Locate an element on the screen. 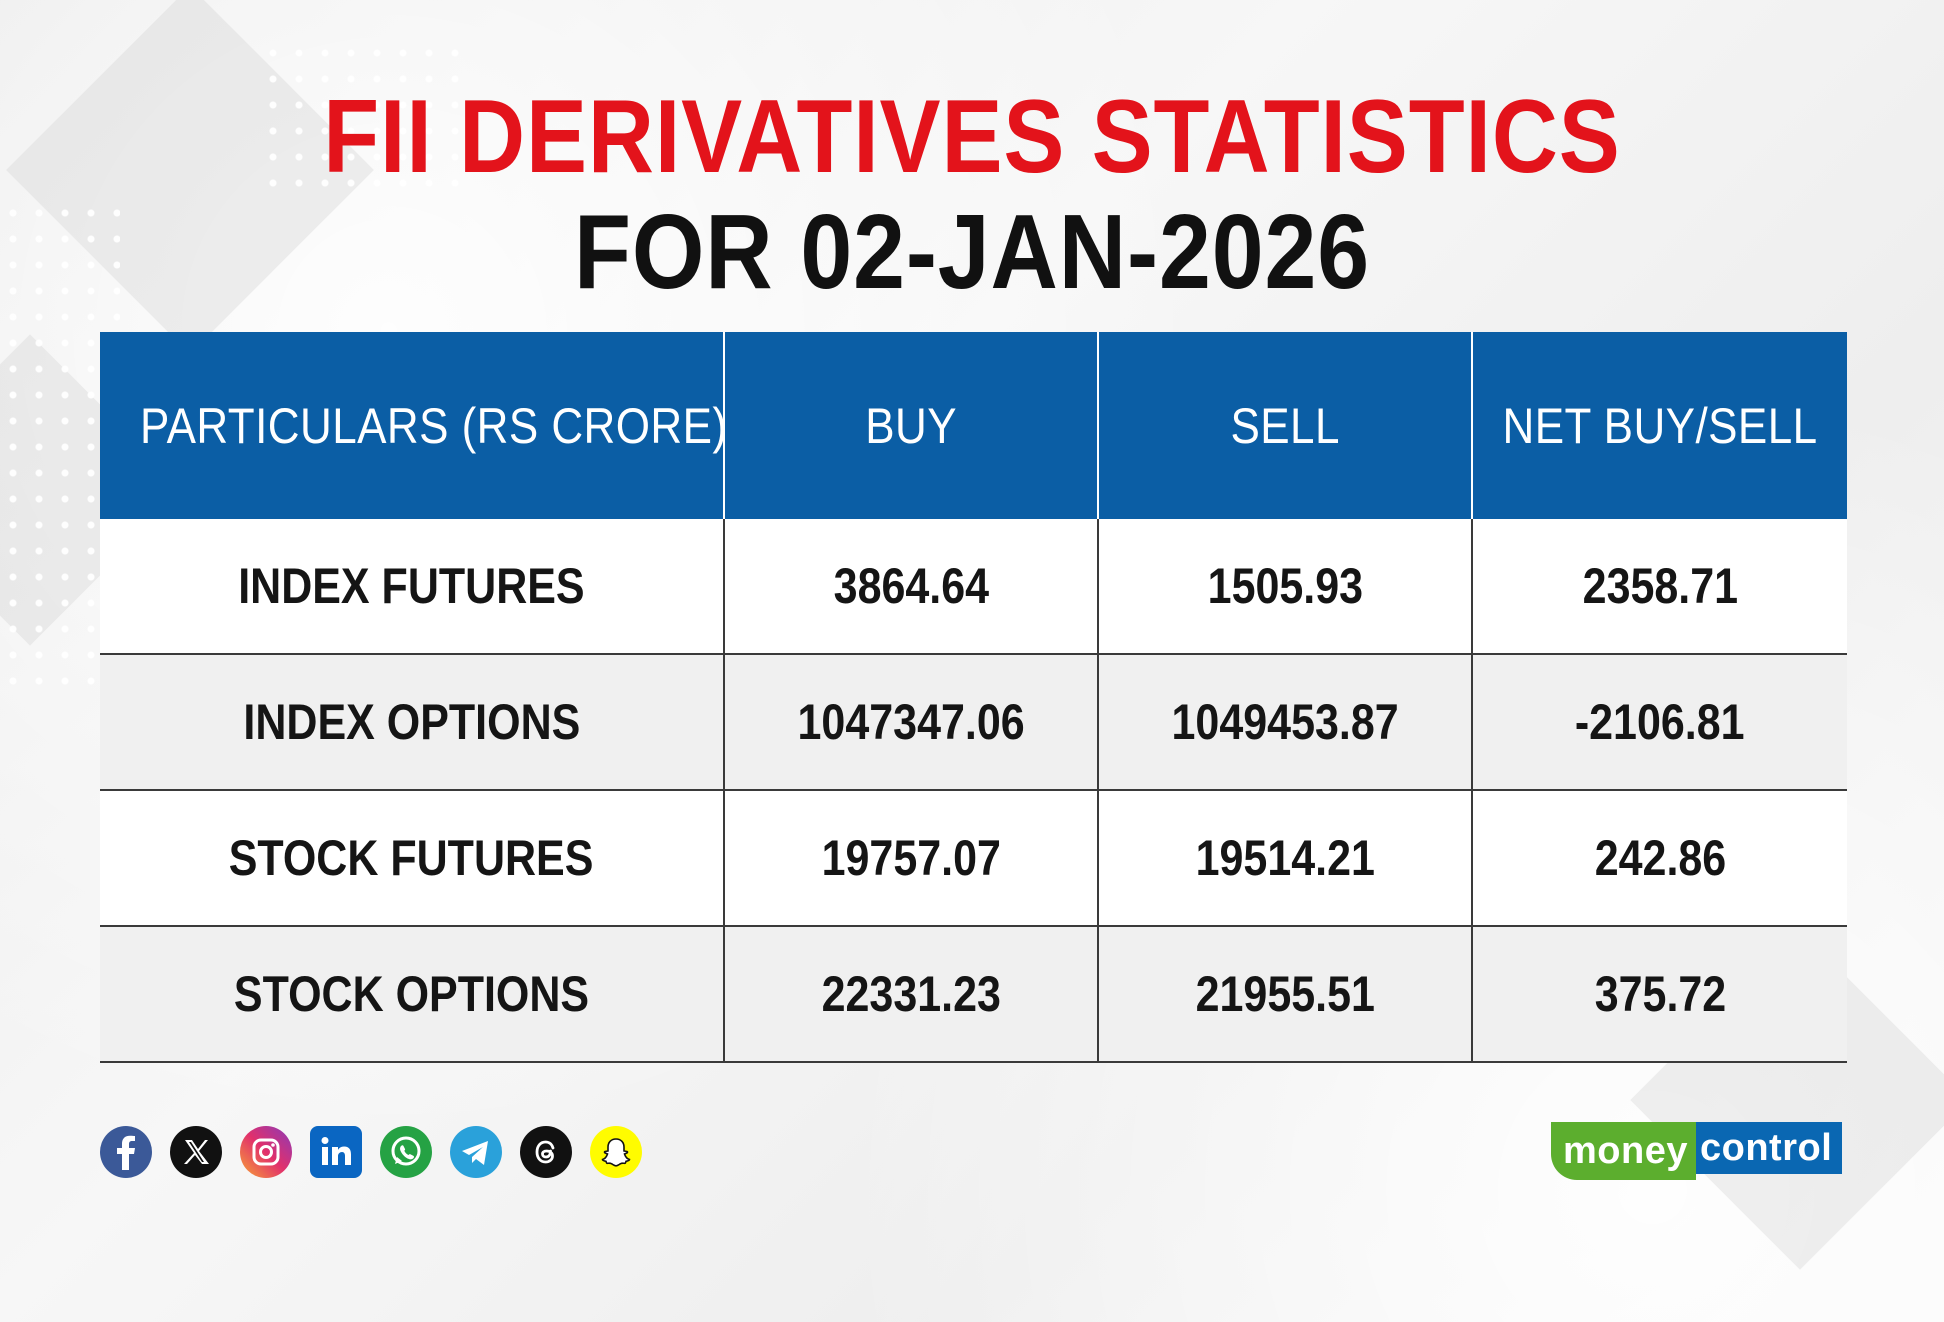 This screenshot has height=1322, width=1944. header-net: NET BUY/SELL is located at coordinates (1659, 425).